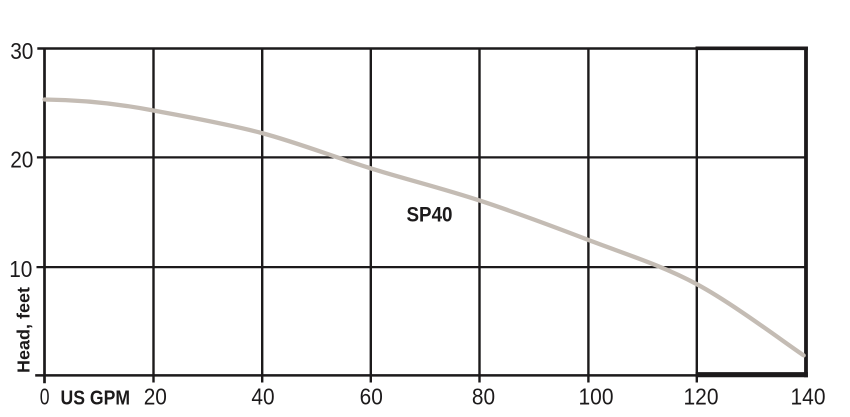  I want to click on svg-text: US GPM, so click(96, 398).